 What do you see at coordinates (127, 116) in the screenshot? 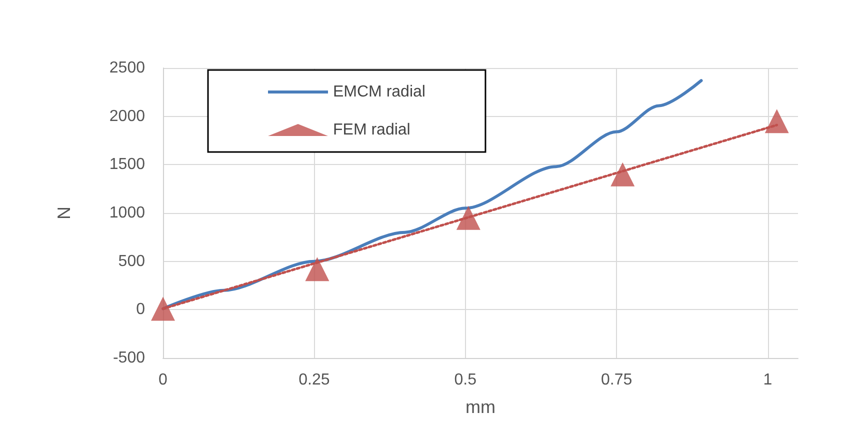
I see `y-tick-label: 2000` at bounding box center [127, 116].